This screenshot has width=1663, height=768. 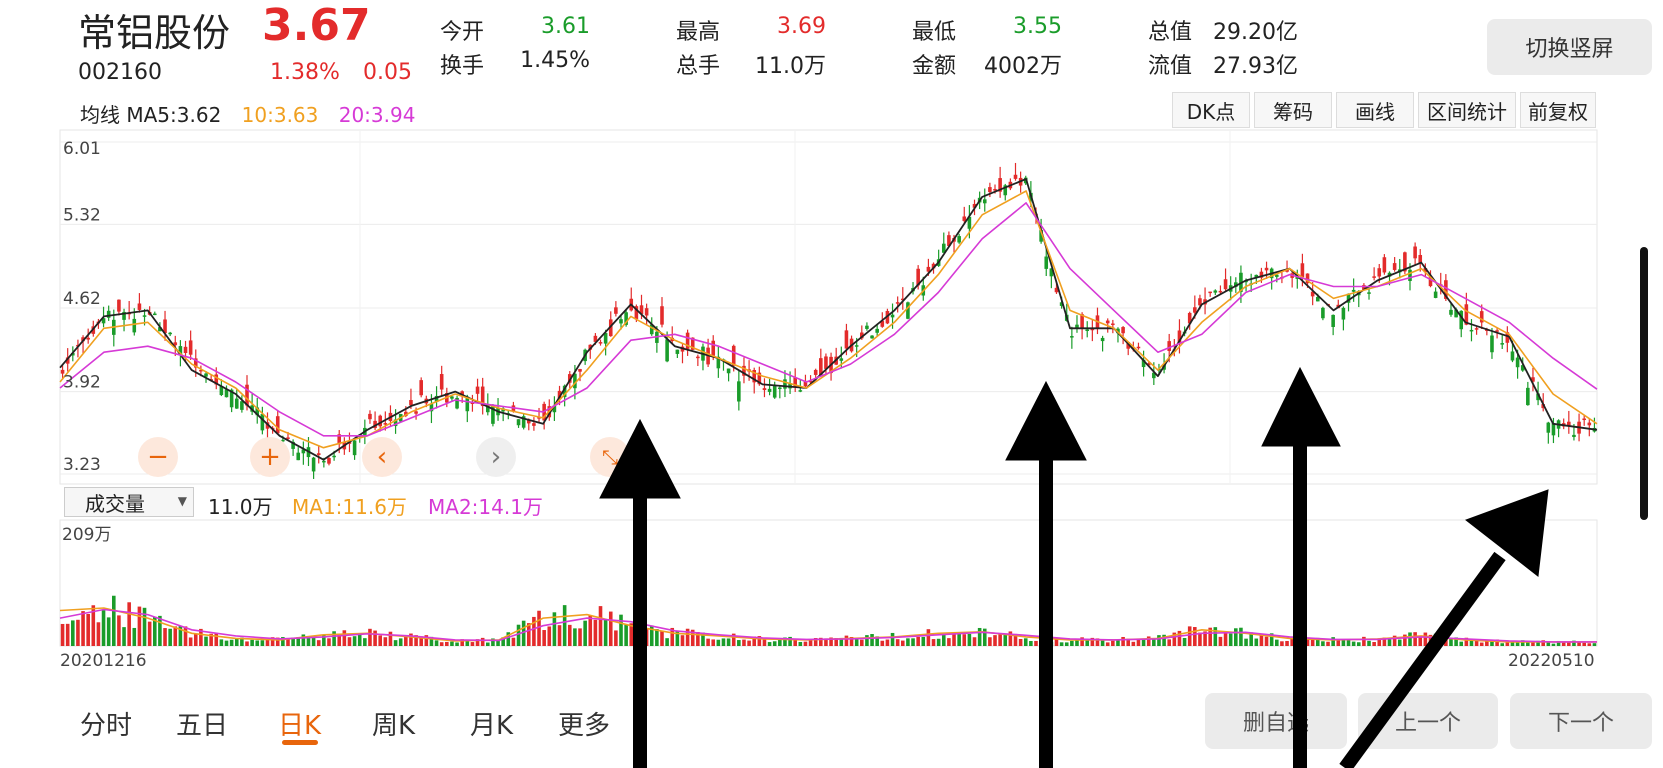 What do you see at coordinates (1211, 110) in the screenshot?
I see `dk-point-button: DK点` at bounding box center [1211, 110].